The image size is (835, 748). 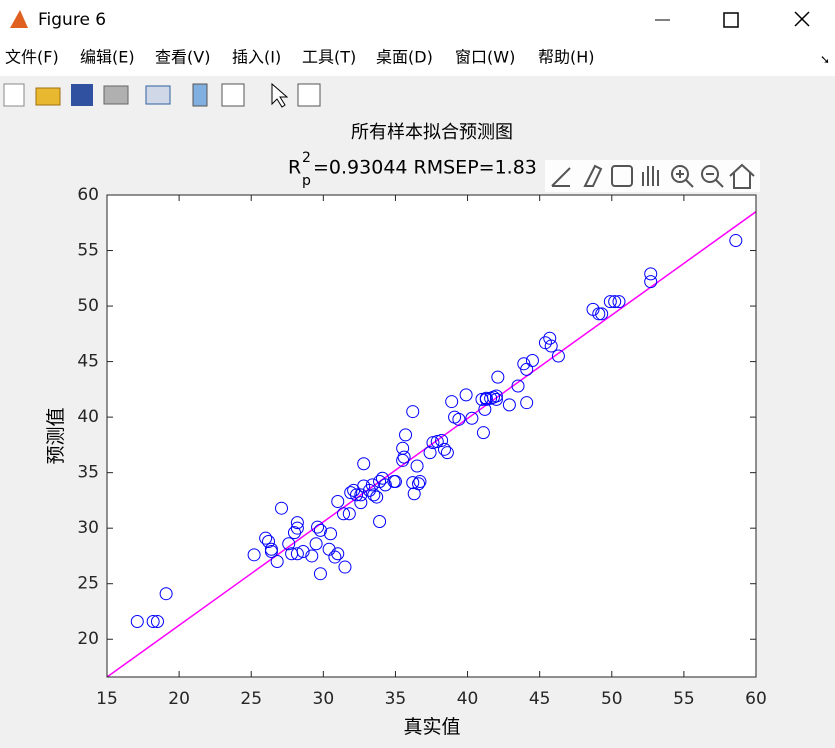 I want to click on axes-toolbar, so click(x=652, y=176).